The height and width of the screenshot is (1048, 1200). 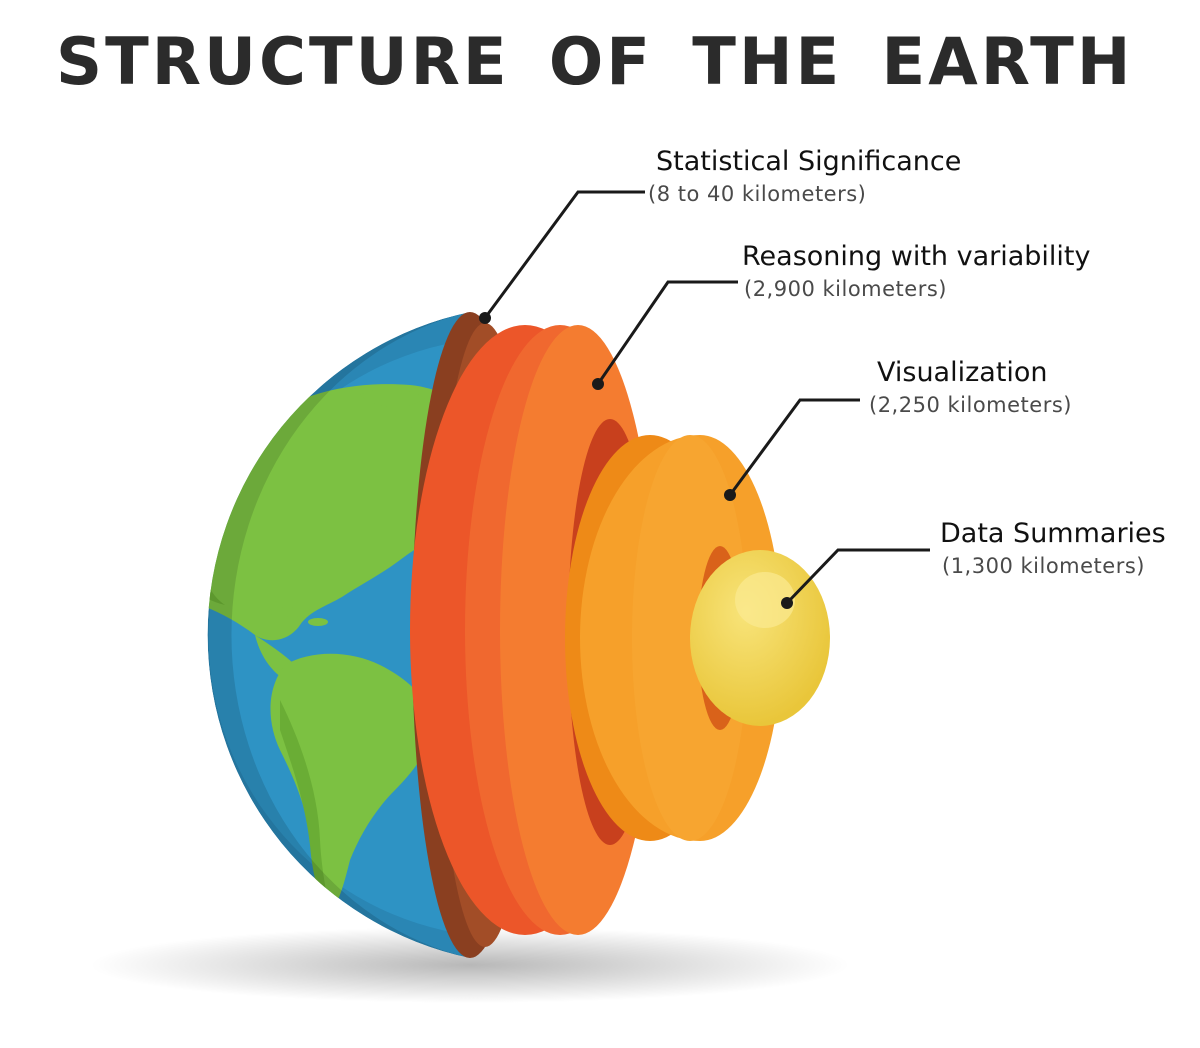 What do you see at coordinates (667, 332) in the screenshot?
I see `leader-line-mantle` at bounding box center [667, 332].